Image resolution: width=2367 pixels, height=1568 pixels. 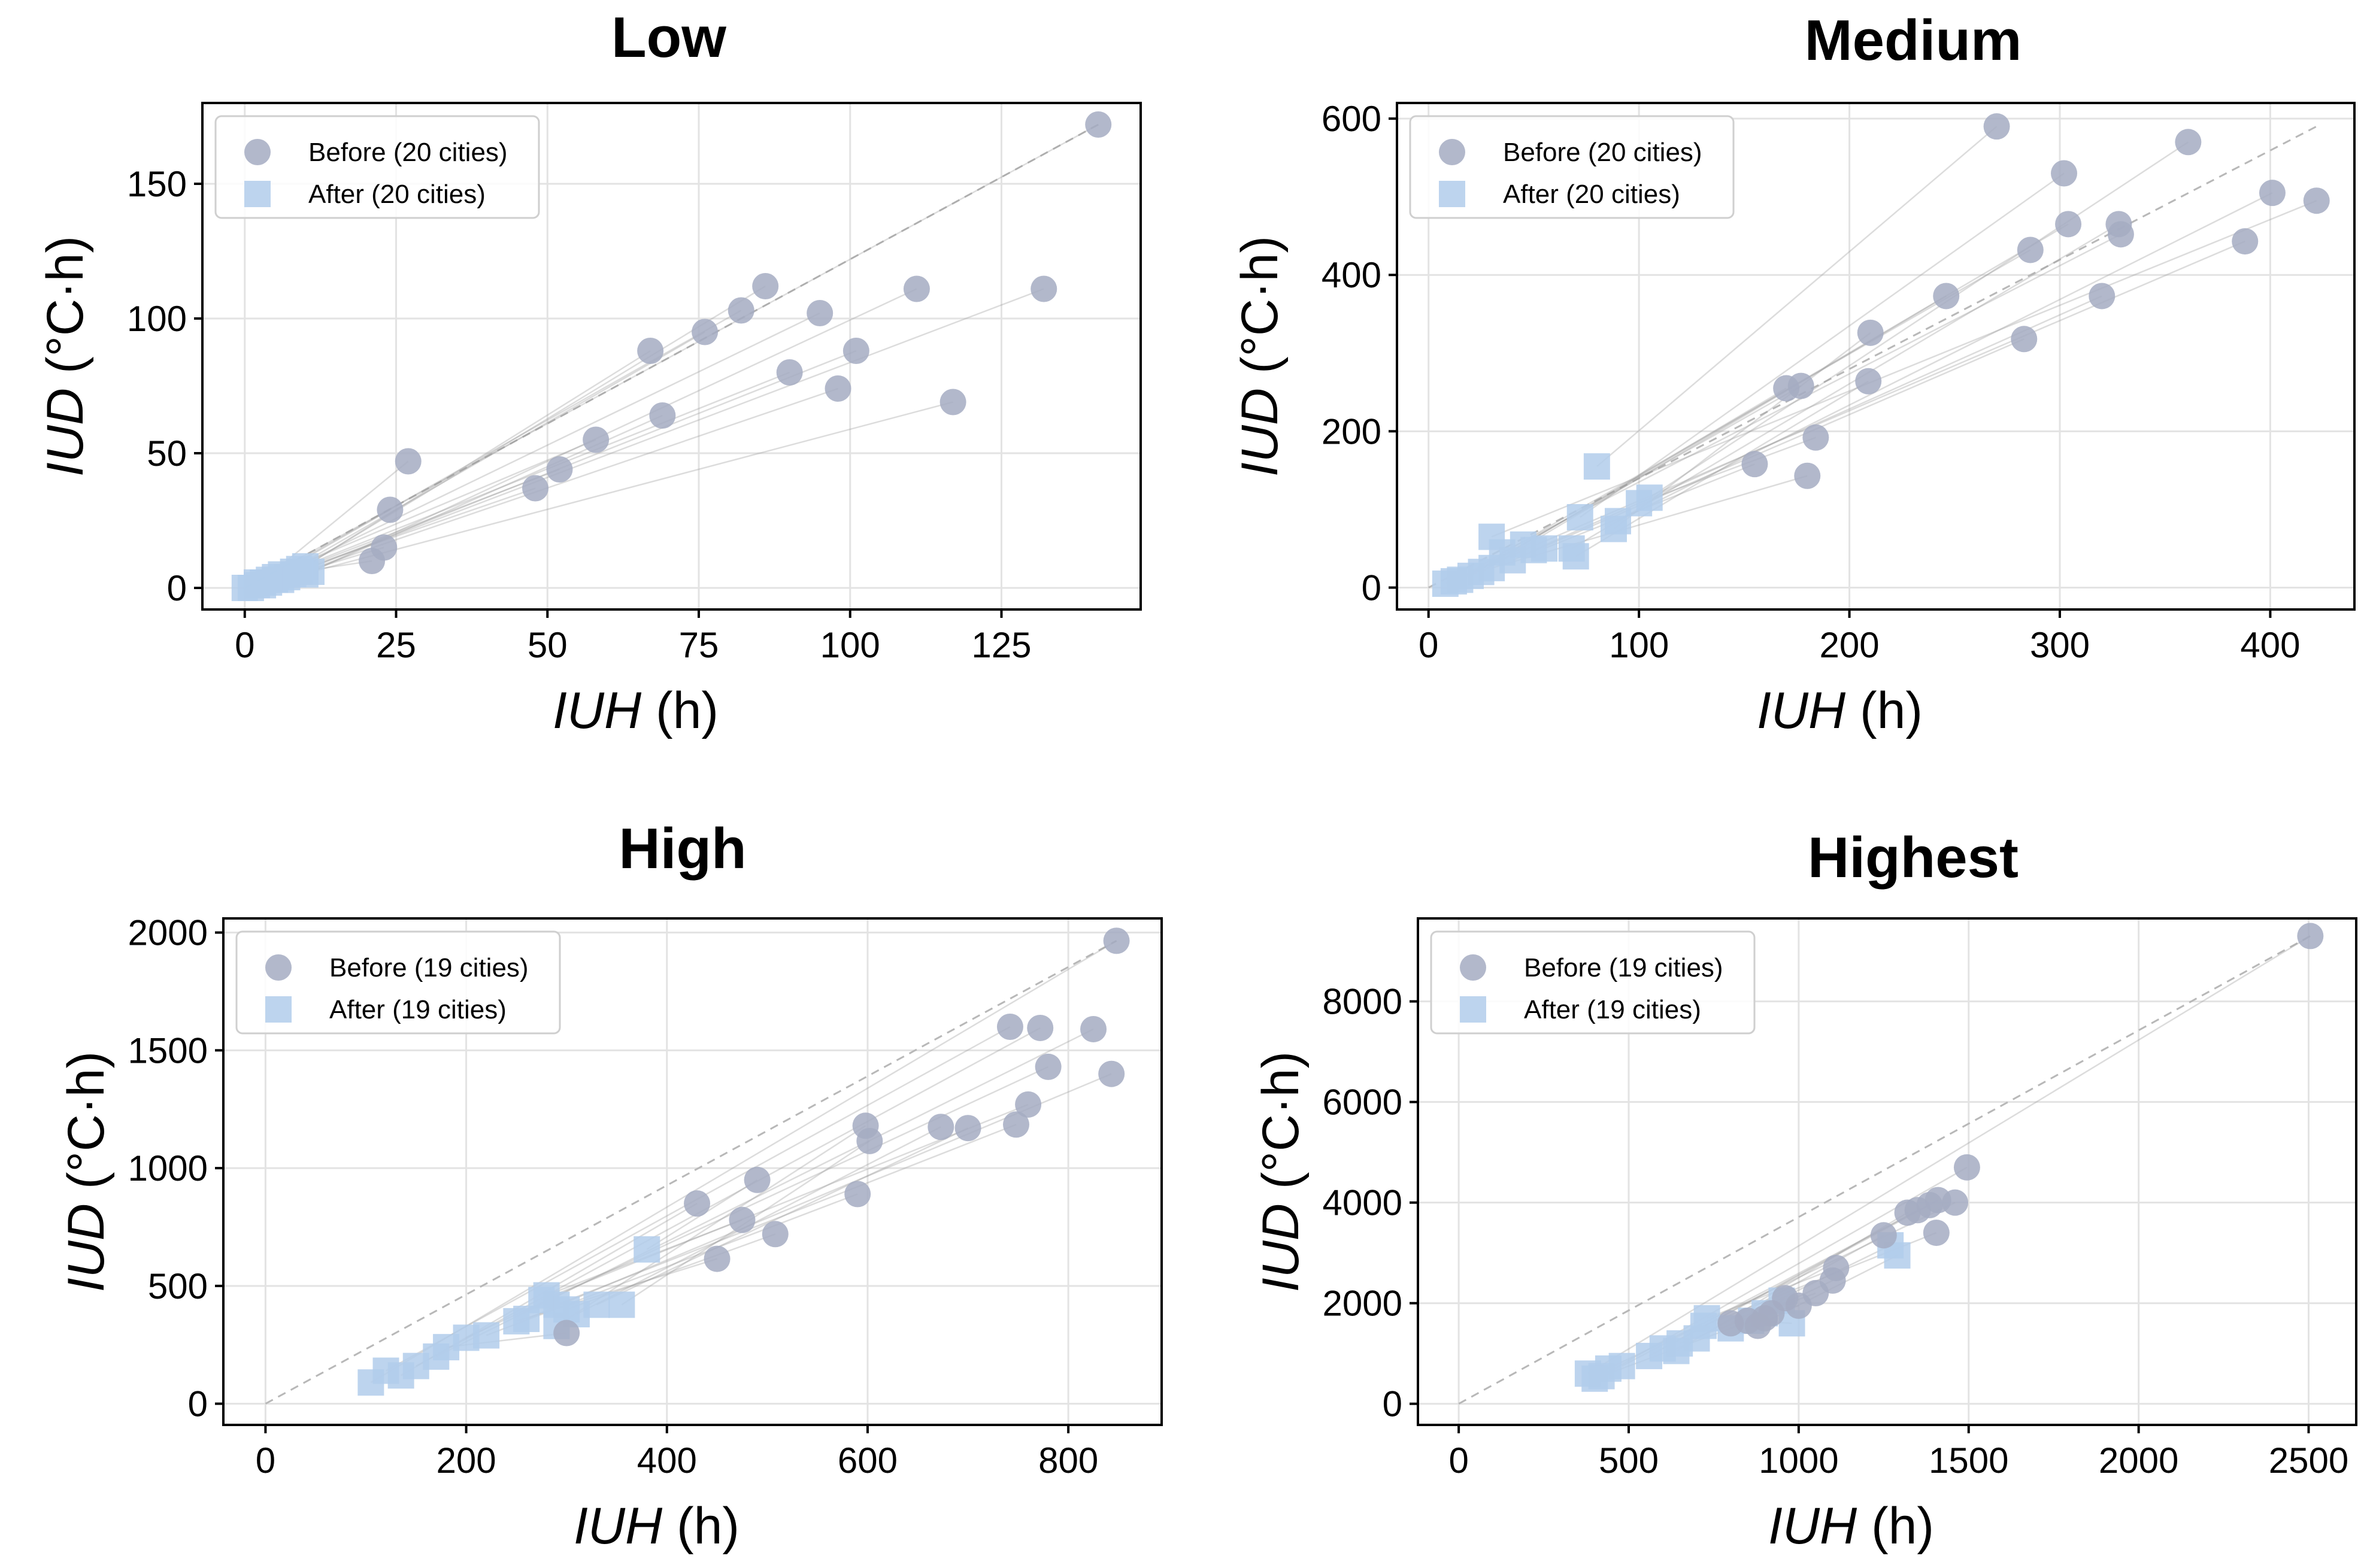 What do you see at coordinates (1850, 645) in the screenshot?
I see `x-tick-label: 200` at bounding box center [1850, 645].